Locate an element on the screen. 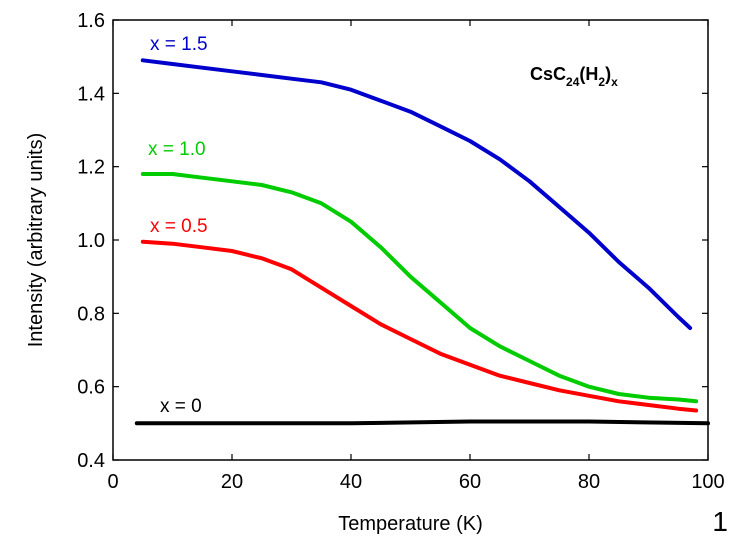  series-label: x = 0.5 is located at coordinates (179, 226).